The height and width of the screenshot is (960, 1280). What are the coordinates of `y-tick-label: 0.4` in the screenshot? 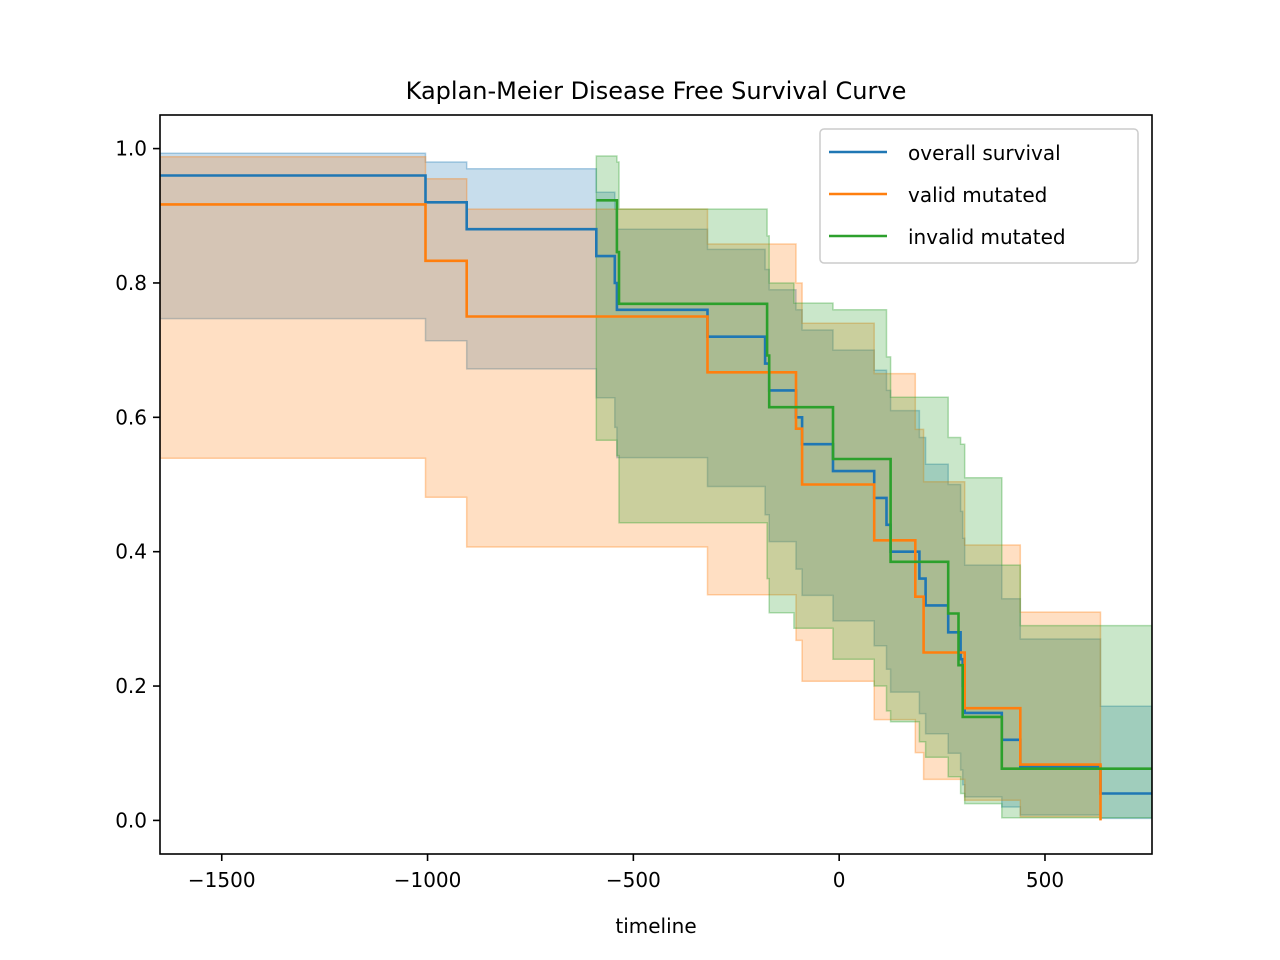 It's located at (131, 552).